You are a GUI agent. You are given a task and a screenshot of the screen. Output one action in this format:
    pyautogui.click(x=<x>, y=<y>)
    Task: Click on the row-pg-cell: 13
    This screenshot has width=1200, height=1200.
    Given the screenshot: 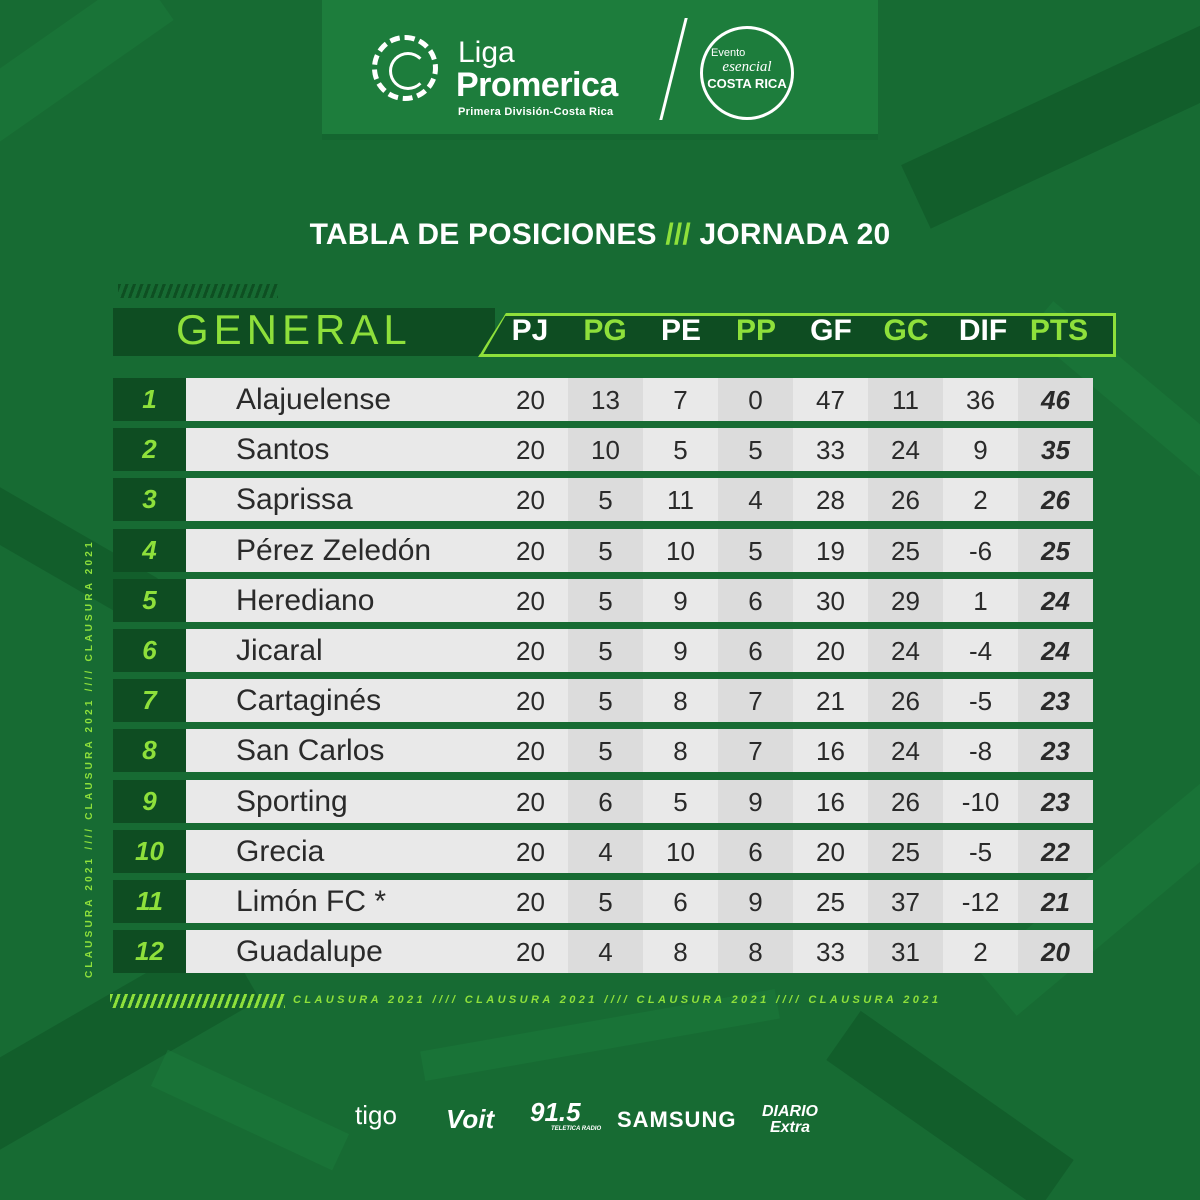 What is the action you would take?
    pyautogui.click(x=605, y=399)
    